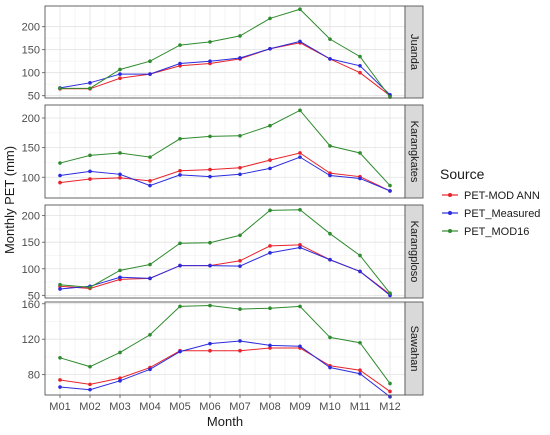 The image size is (550, 435). What do you see at coordinates (502, 214) in the screenshot?
I see `legend-label: PET_Measured` at bounding box center [502, 214].